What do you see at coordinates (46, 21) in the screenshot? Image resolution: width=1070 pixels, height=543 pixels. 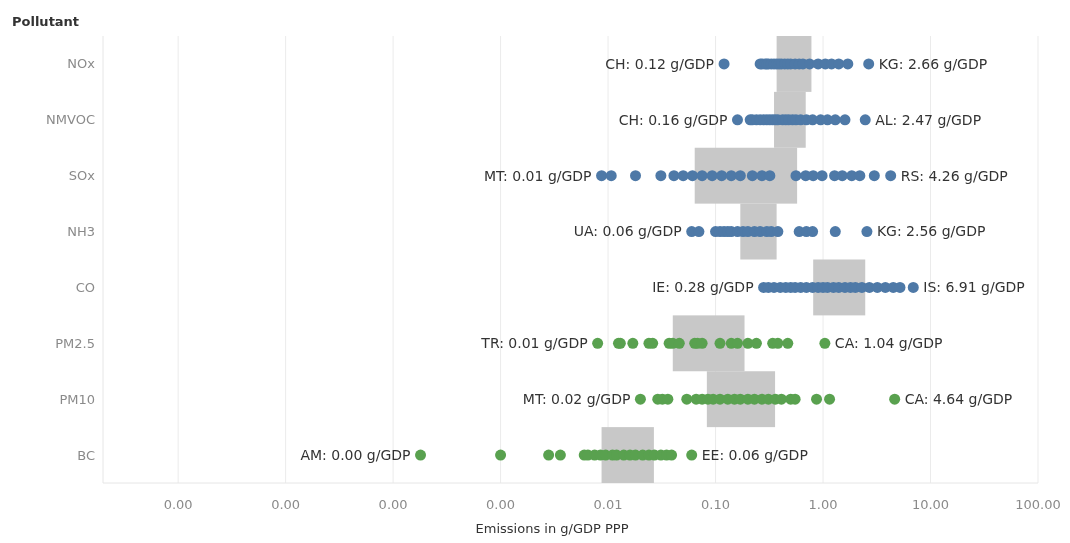 I see `y-axis-title: Pollutant` at bounding box center [46, 21].